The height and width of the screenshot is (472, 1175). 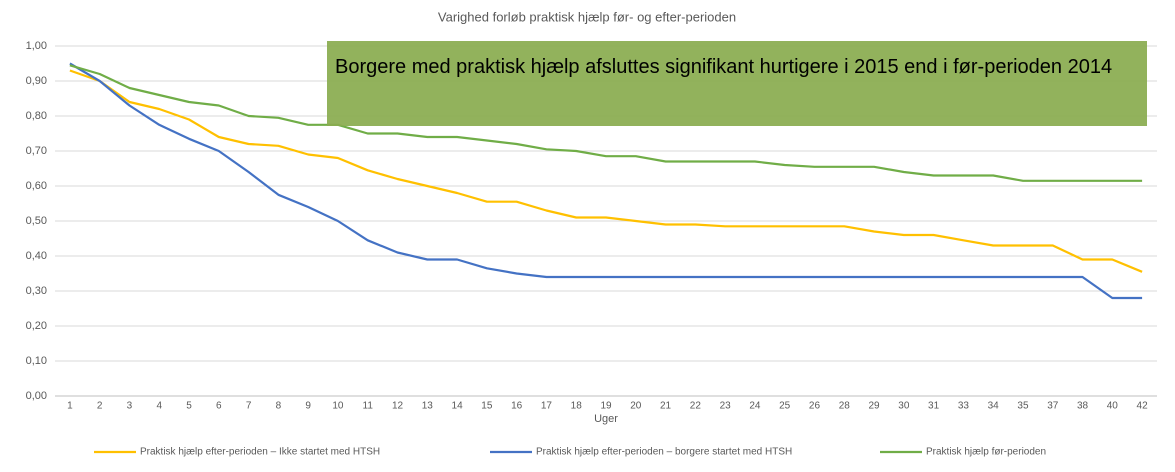 I want to click on y-tick-label: 0,60, so click(x=36, y=186).